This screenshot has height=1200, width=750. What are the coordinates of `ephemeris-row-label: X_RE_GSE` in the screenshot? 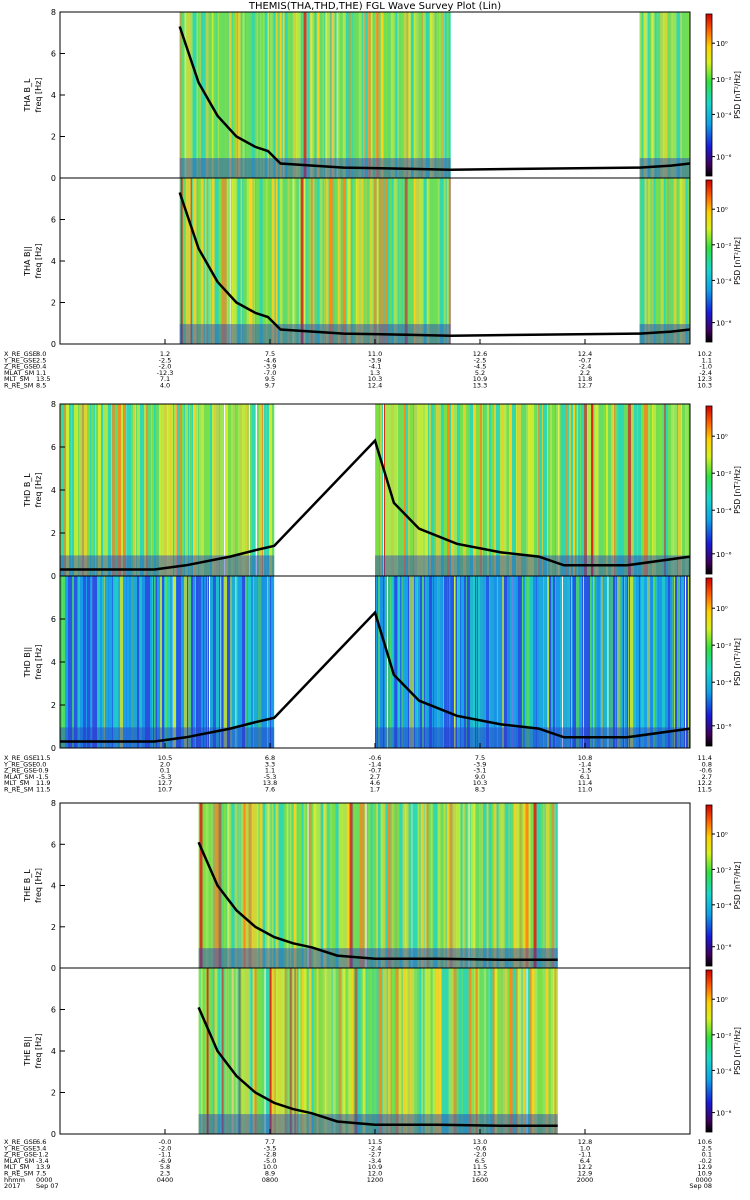 It's located at (20, 758).